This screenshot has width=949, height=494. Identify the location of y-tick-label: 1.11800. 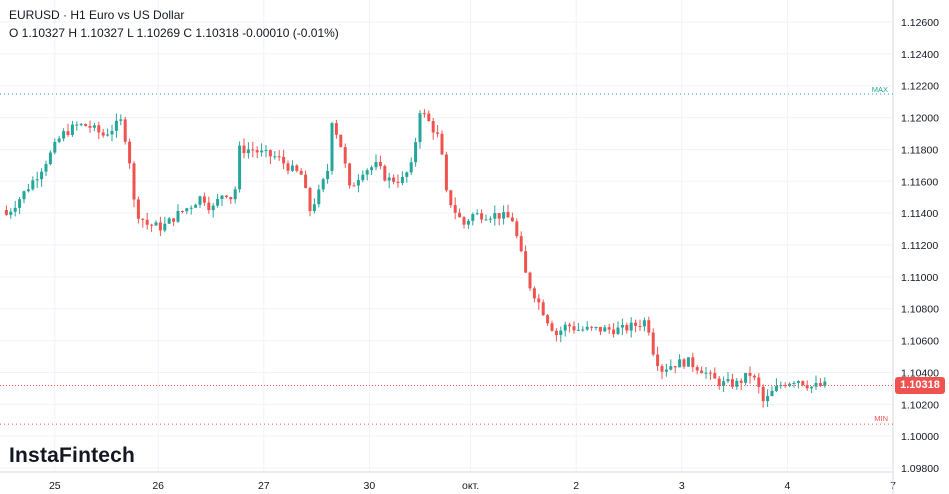
(919, 150).